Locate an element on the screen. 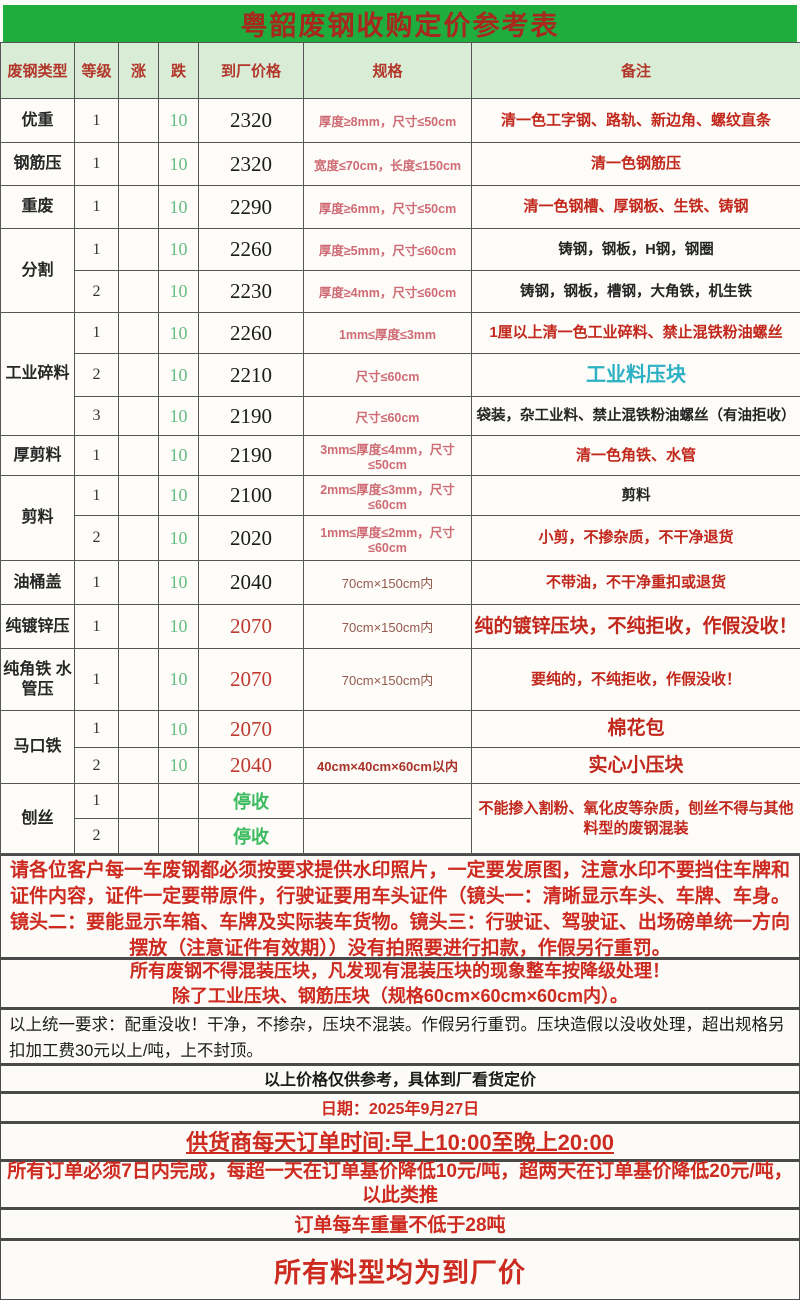 This screenshot has height=1300, width=800. table-row: 马口铁 1 10 2070 棉花包 is located at coordinates (400, 747).